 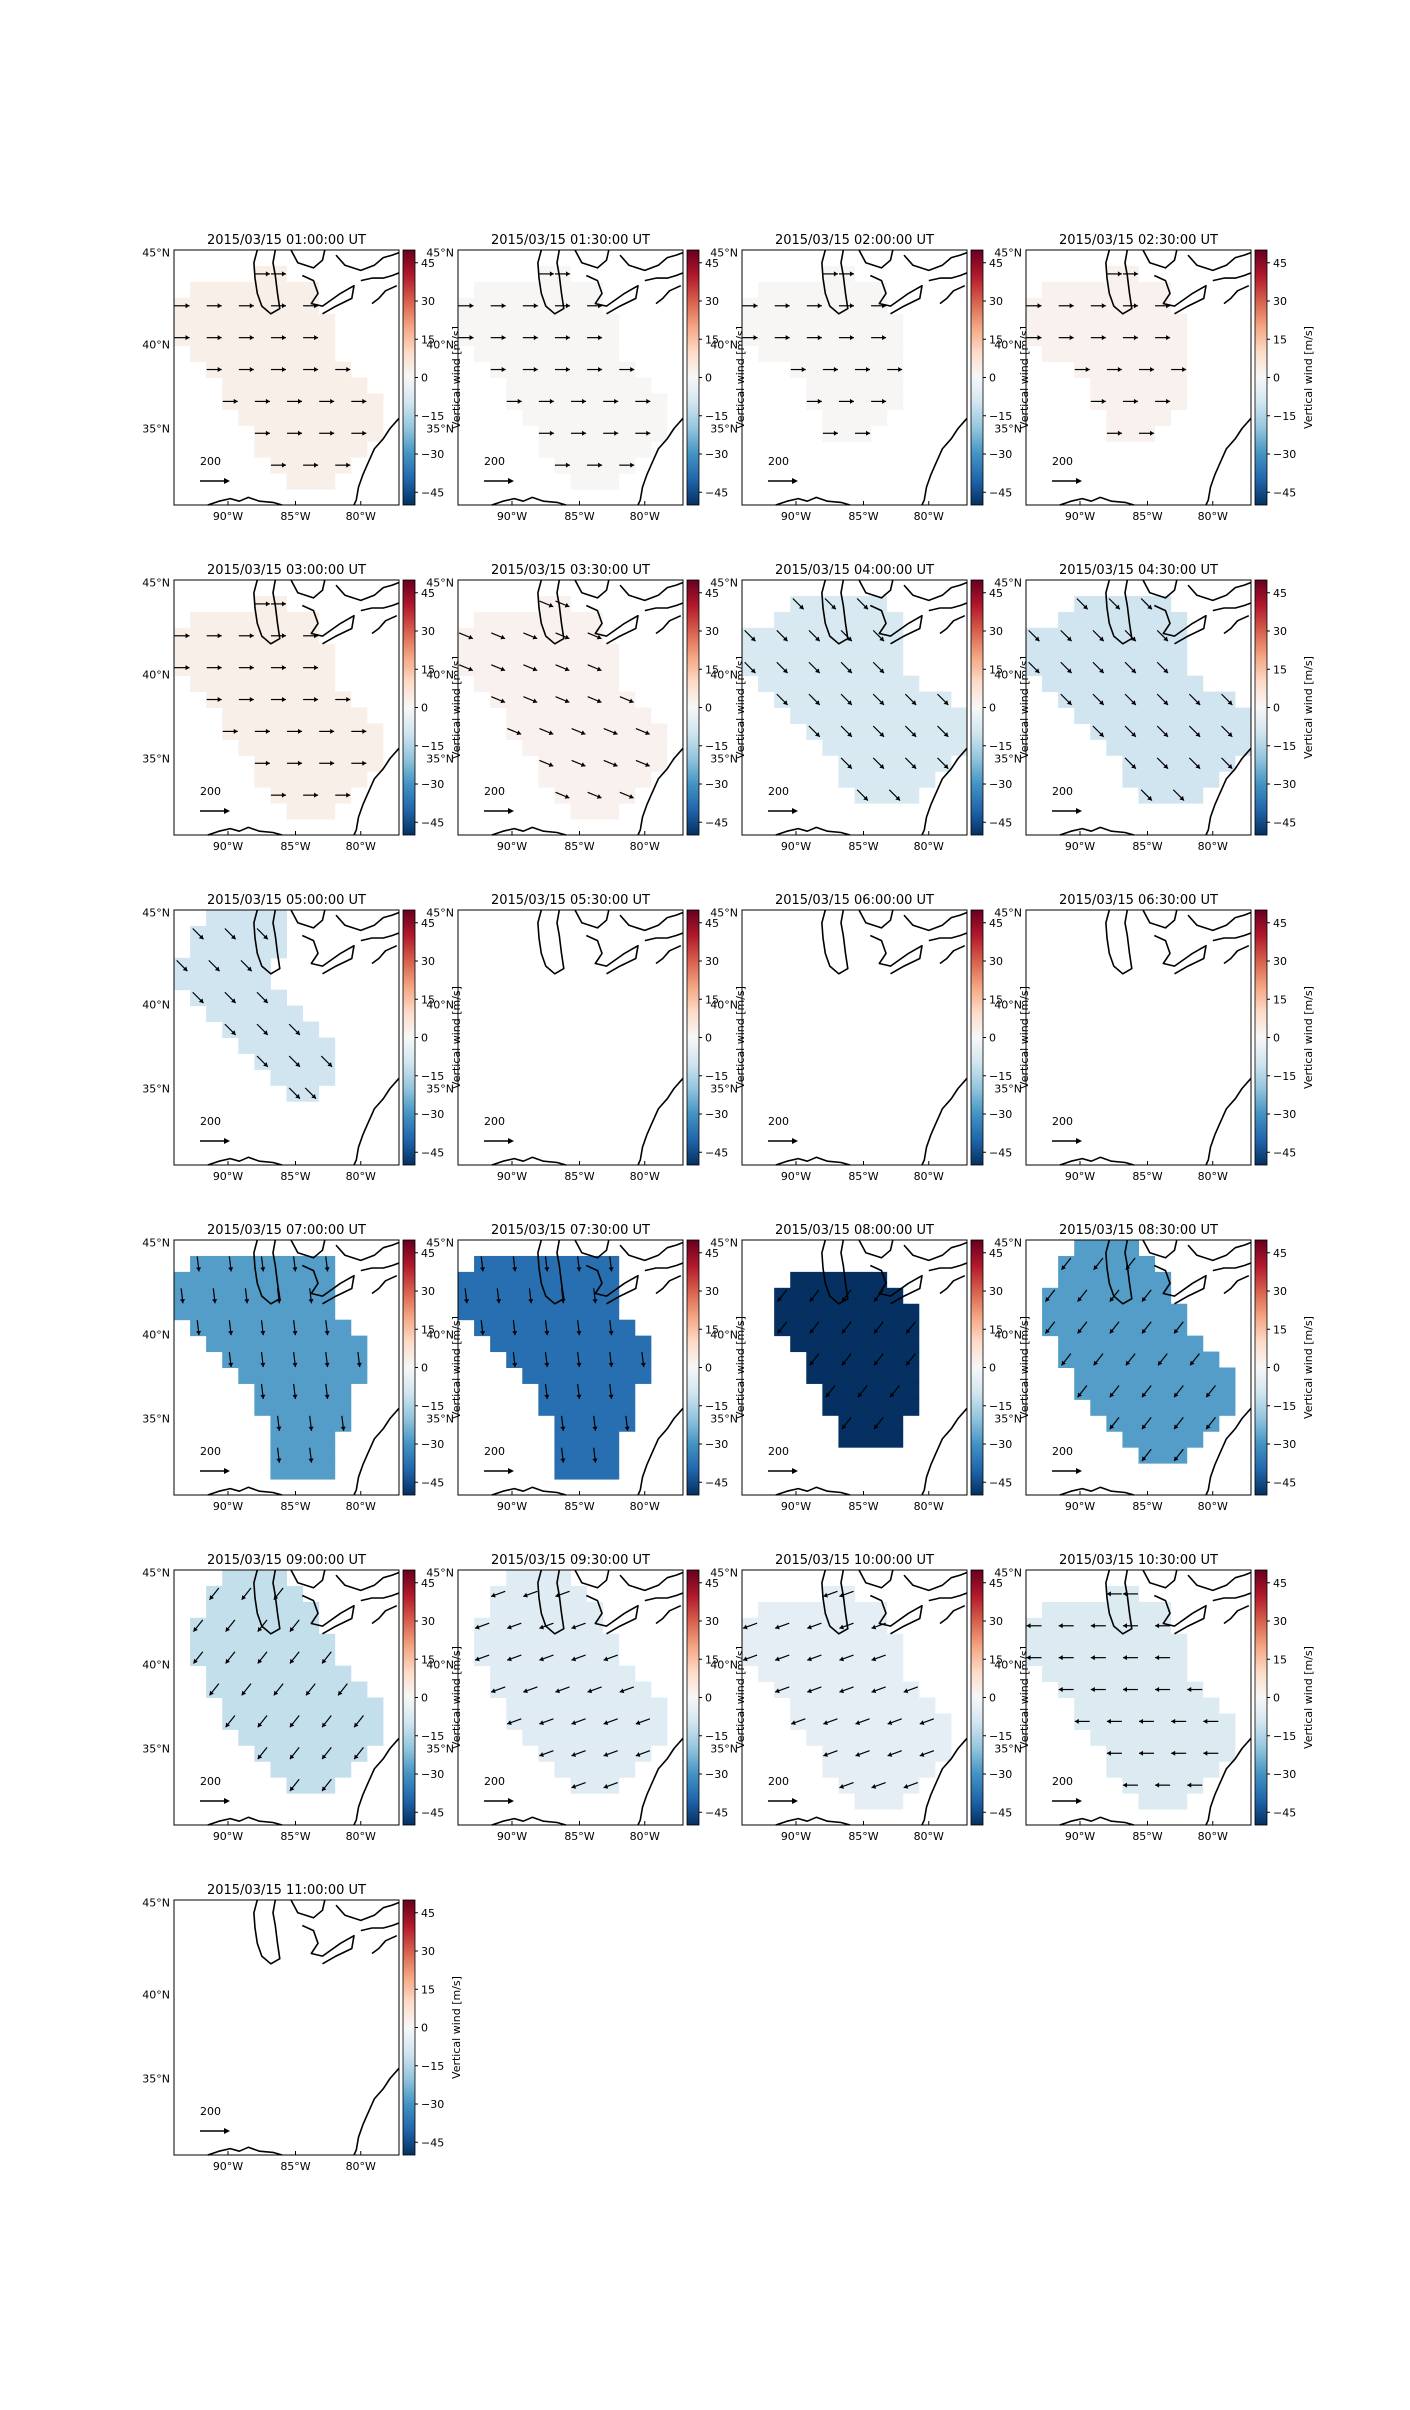 I want to click on lat-tick-label: 40°N, so click(x=724, y=674).